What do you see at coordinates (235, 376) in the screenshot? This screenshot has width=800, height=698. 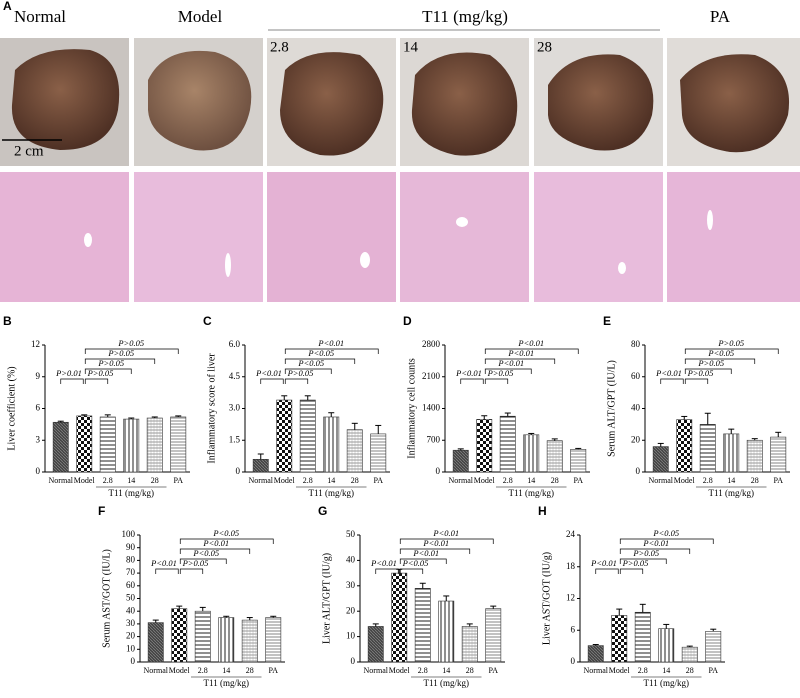 I see `y-tick-label: 4.5` at bounding box center [235, 376].